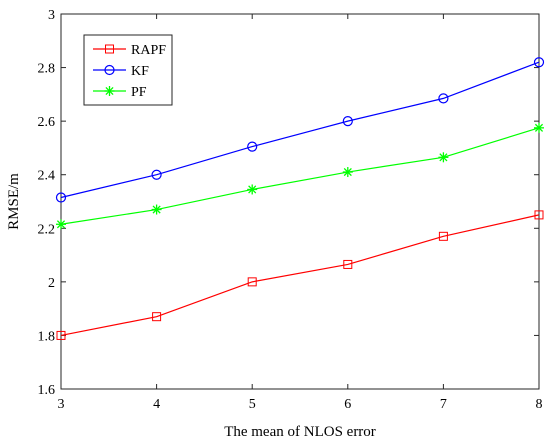 The width and height of the screenshot is (550, 445). I want to click on legend-label: RAPF, so click(148, 50).